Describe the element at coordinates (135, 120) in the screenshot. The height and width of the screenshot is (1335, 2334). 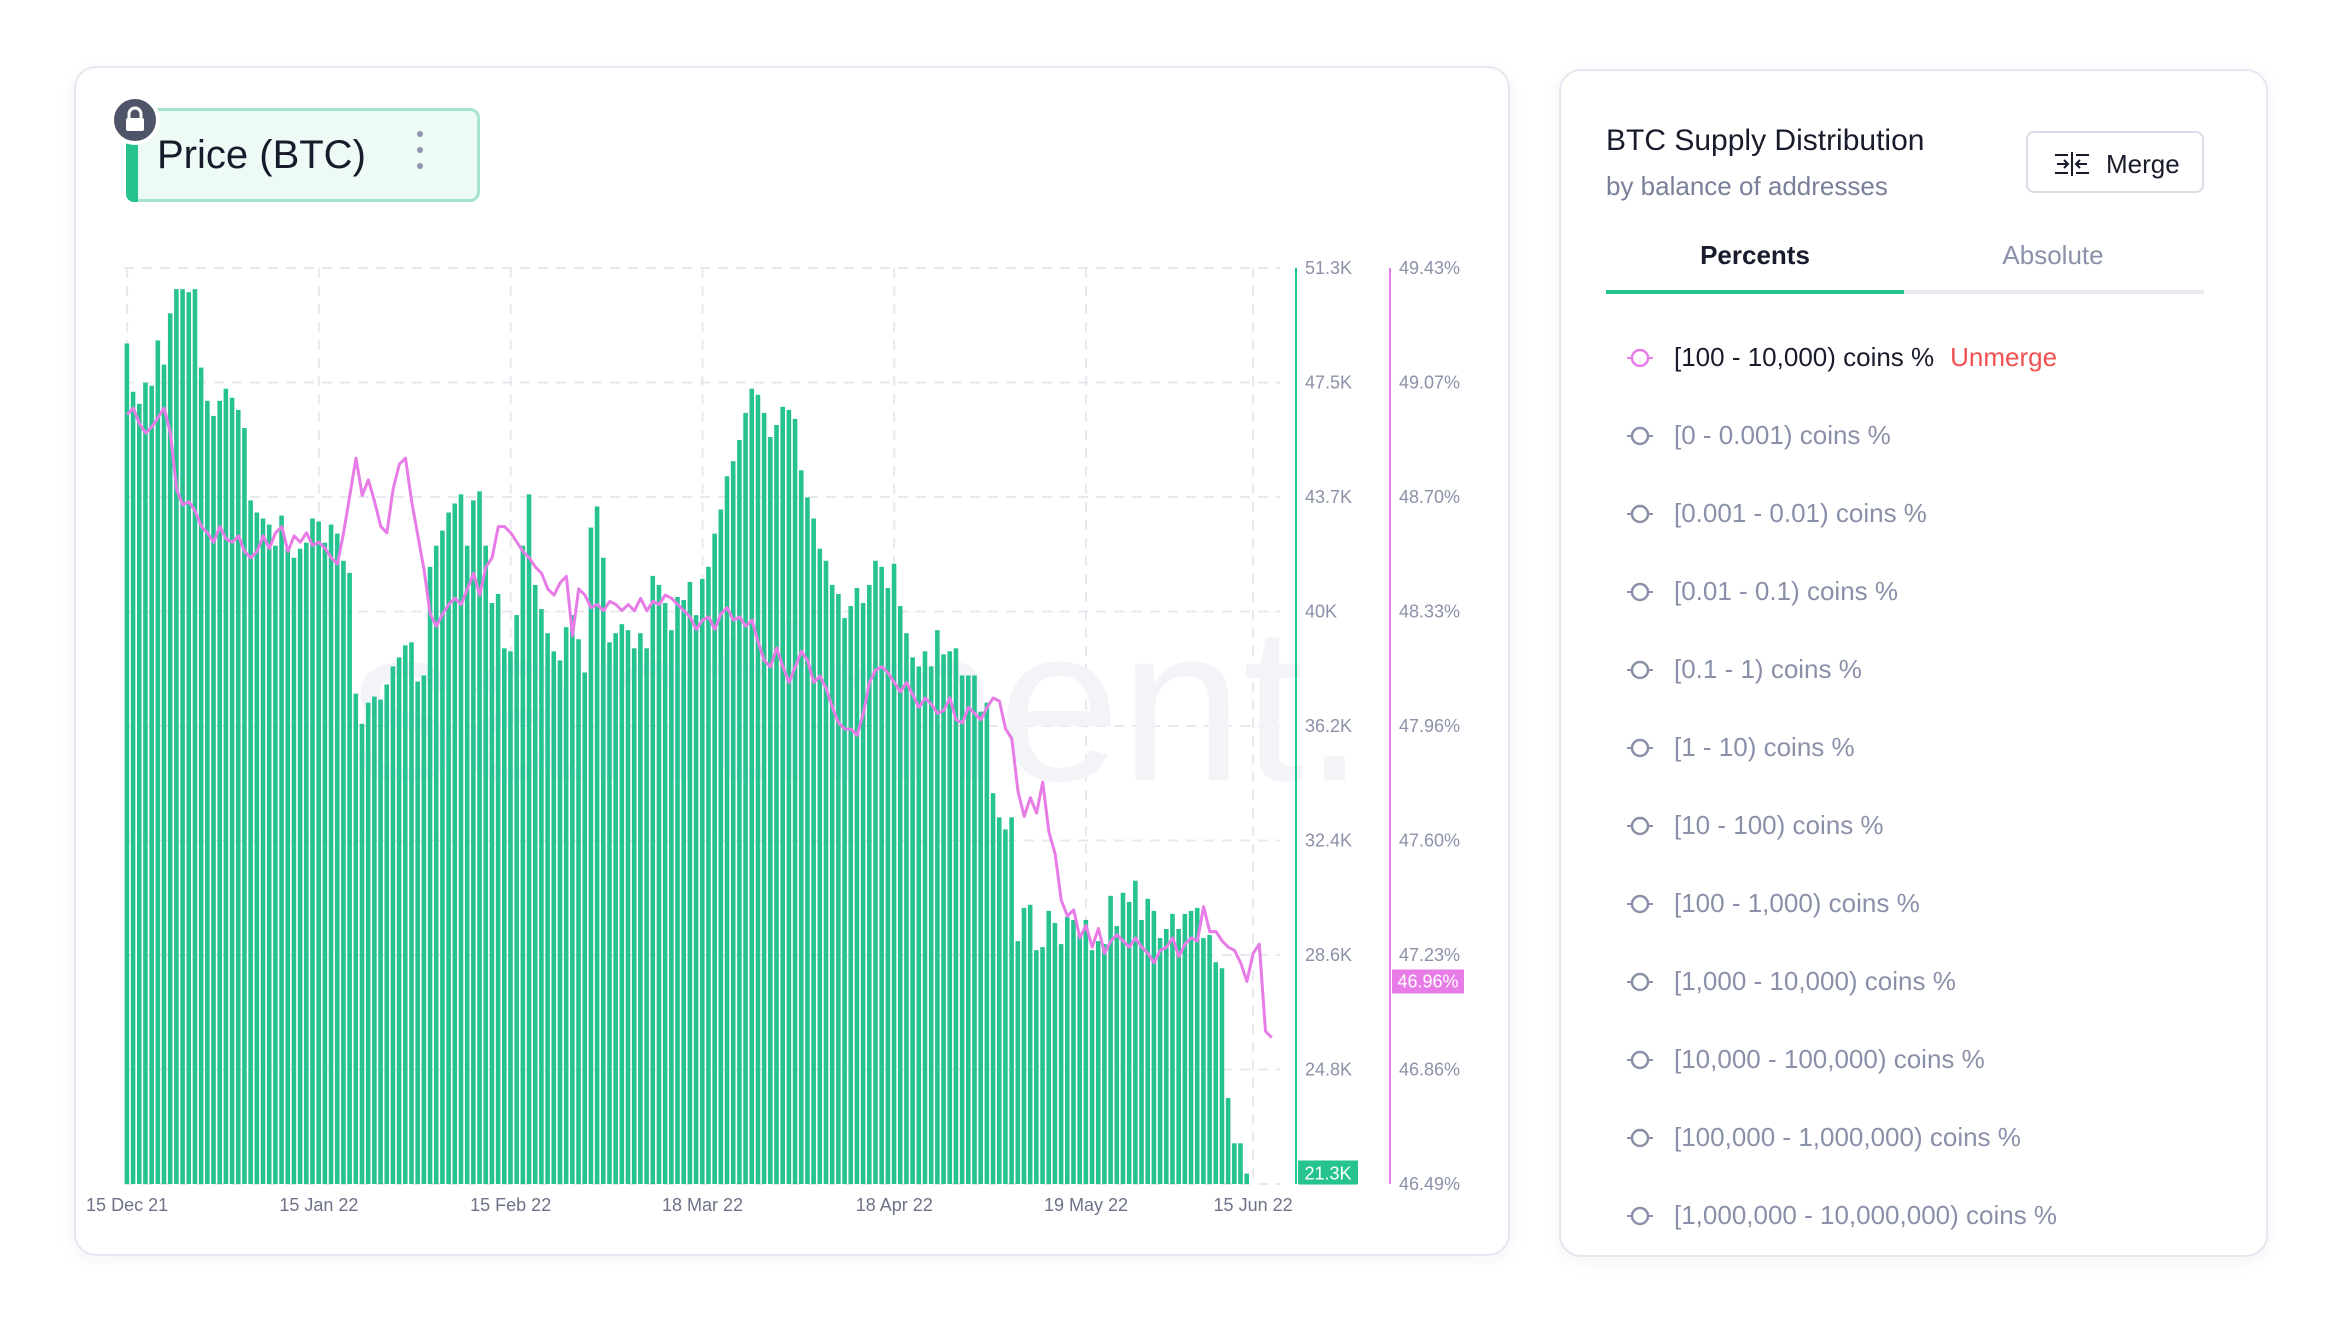
I see `lock-icon` at that location.